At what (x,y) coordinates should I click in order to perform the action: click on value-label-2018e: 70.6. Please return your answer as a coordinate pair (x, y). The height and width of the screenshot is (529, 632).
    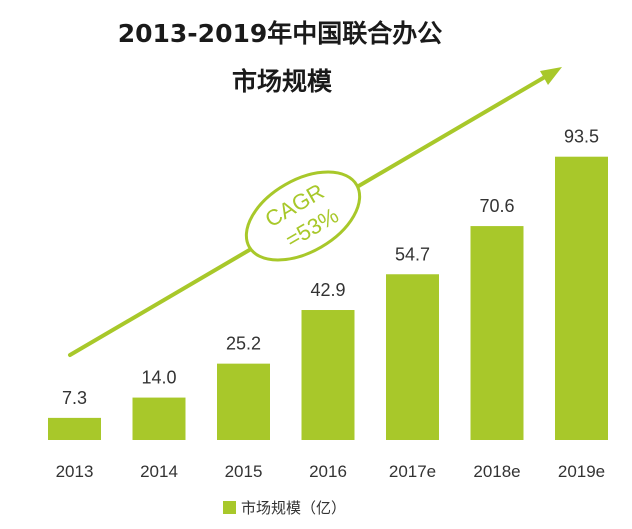
    Looking at the image, I should click on (496, 206).